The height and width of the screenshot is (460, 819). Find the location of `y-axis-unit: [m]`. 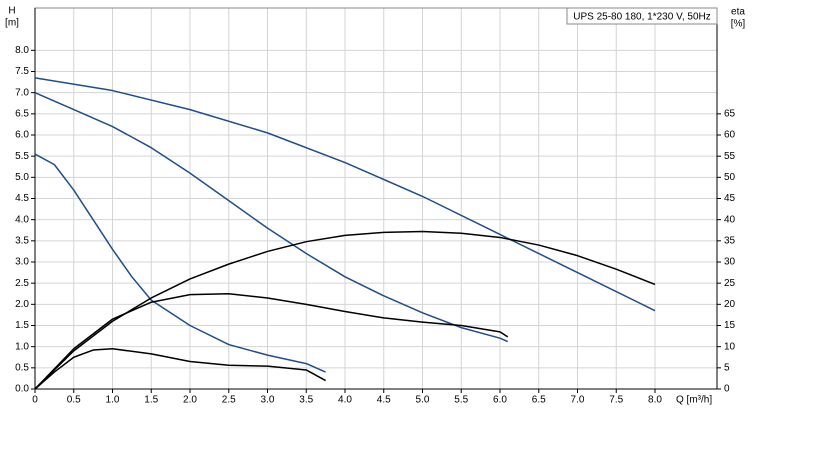

y-axis-unit: [m] is located at coordinates (12, 23).